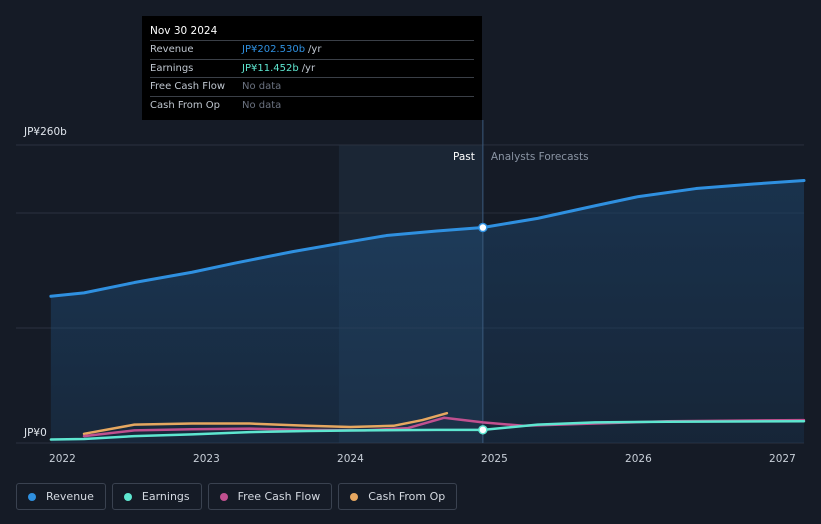 This screenshot has height=524, width=821. I want to click on x-tick-label: 2025, so click(494, 459).